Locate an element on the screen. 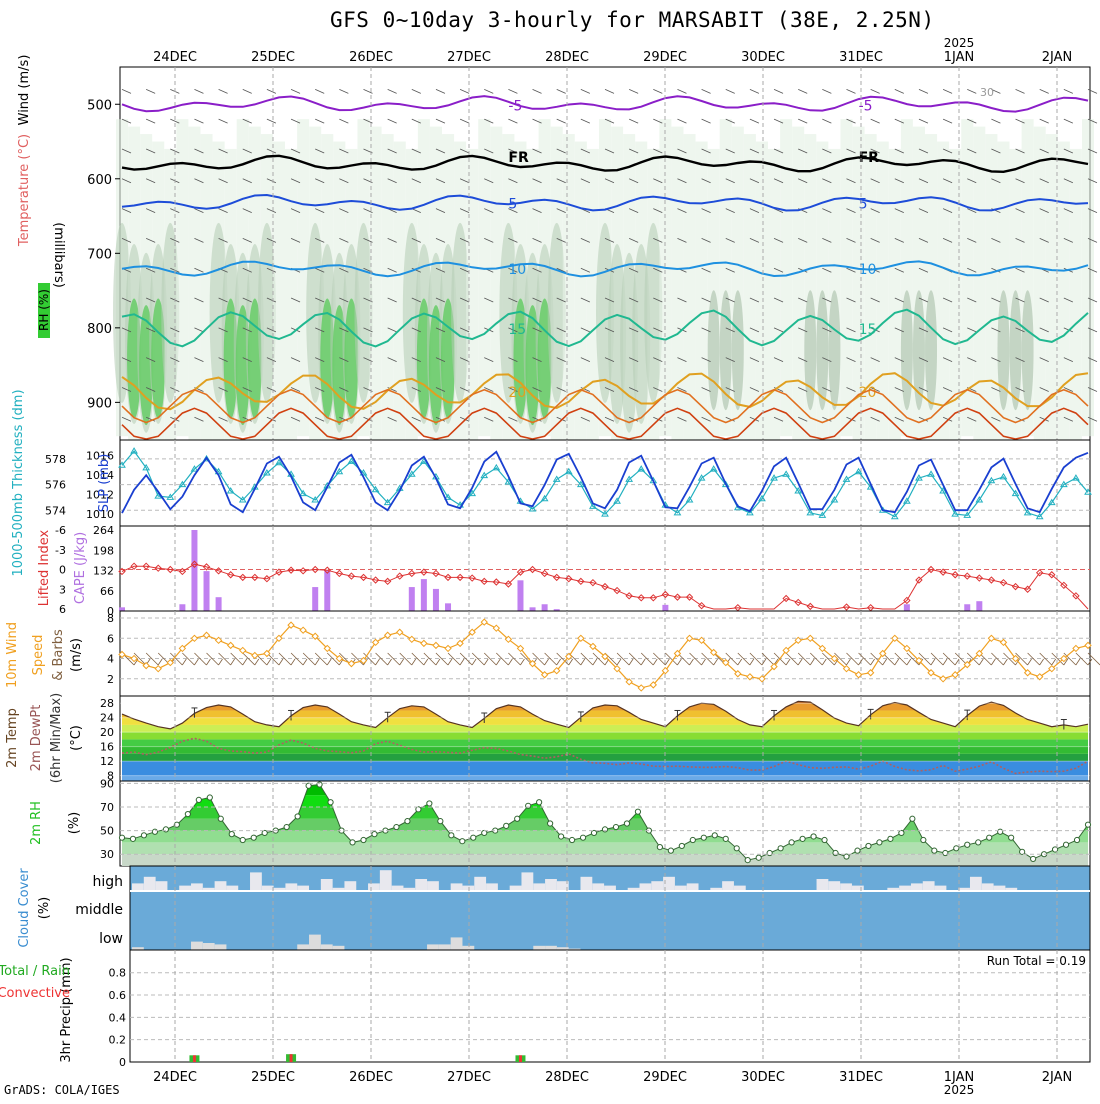 The image size is (1100, 1104). wind-legend-label: Wind (m/s) is located at coordinates (24, 90).